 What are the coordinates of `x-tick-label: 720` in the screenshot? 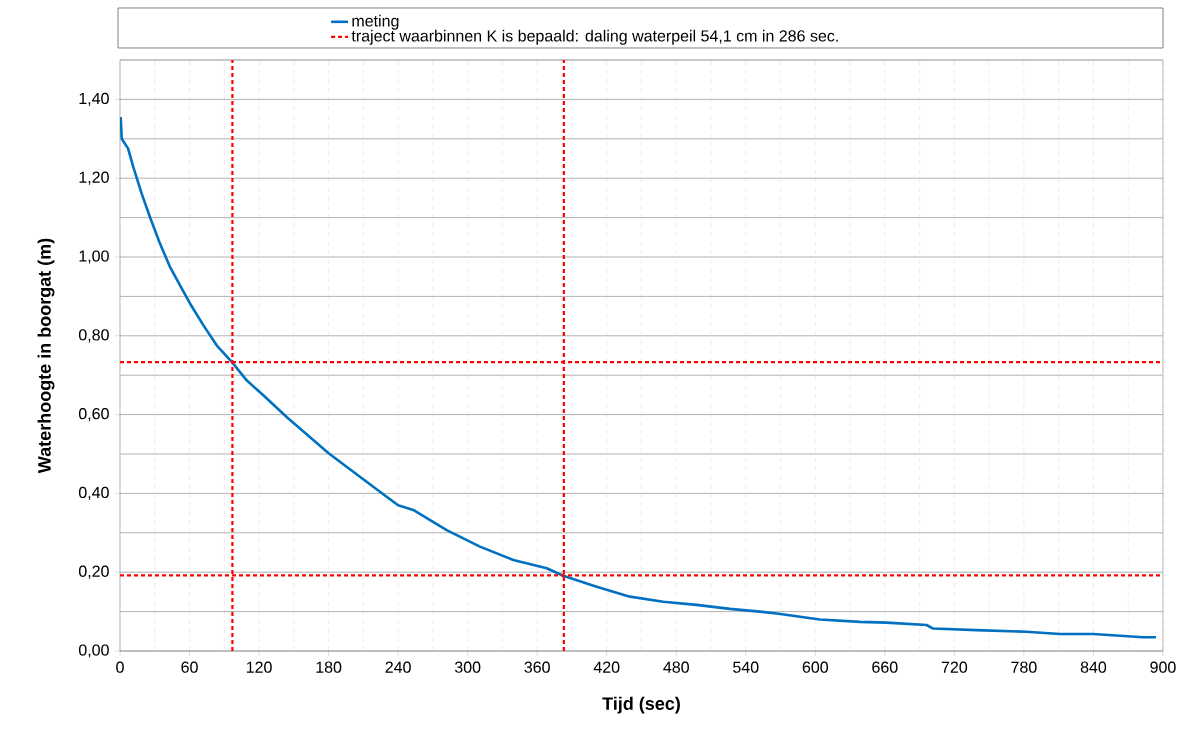 It's located at (954, 667).